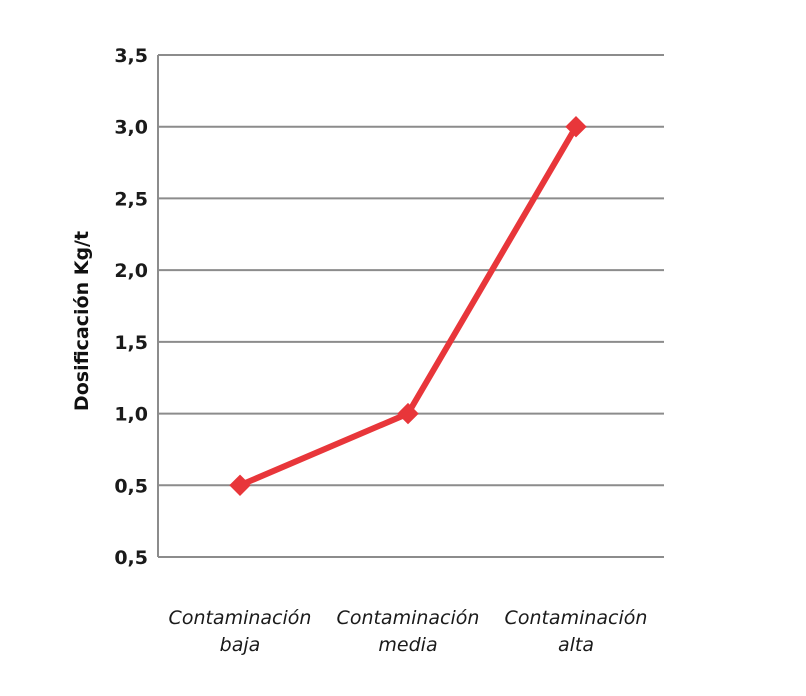 This screenshot has width=806, height=696. What do you see at coordinates (82, 321) in the screenshot?
I see `y-axis-label: Dosificación Kg/t` at bounding box center [82, 321].